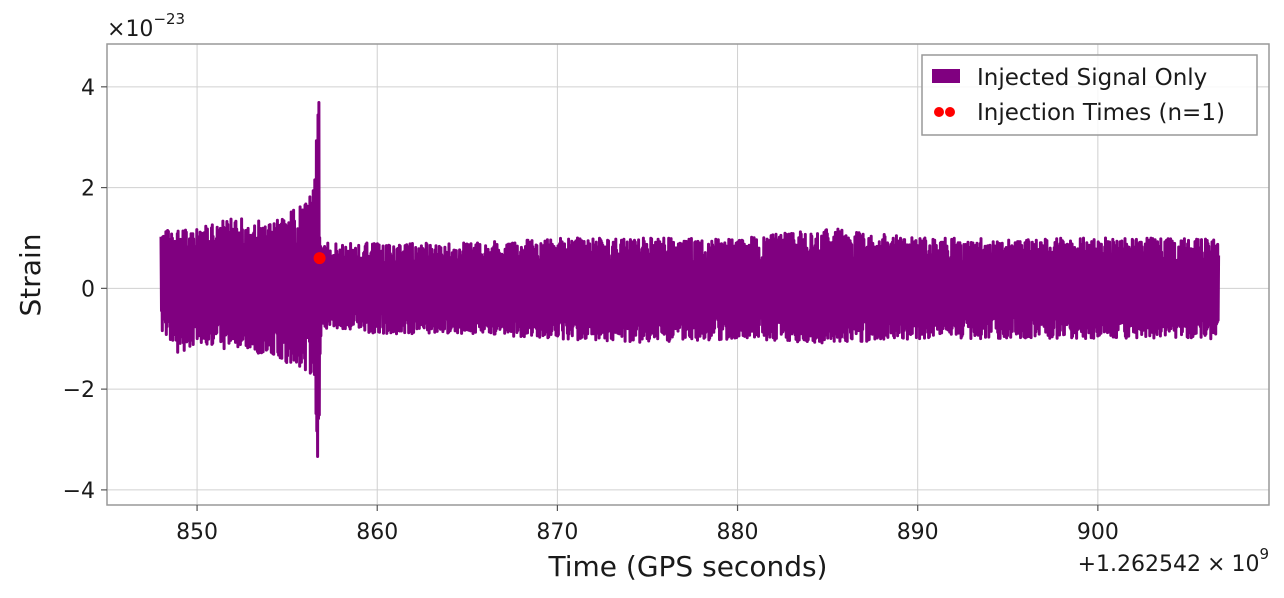 Image resolution: width=1284 pixels, height=598 pixels. I want to click on injection-time-point, so click(319, 258).